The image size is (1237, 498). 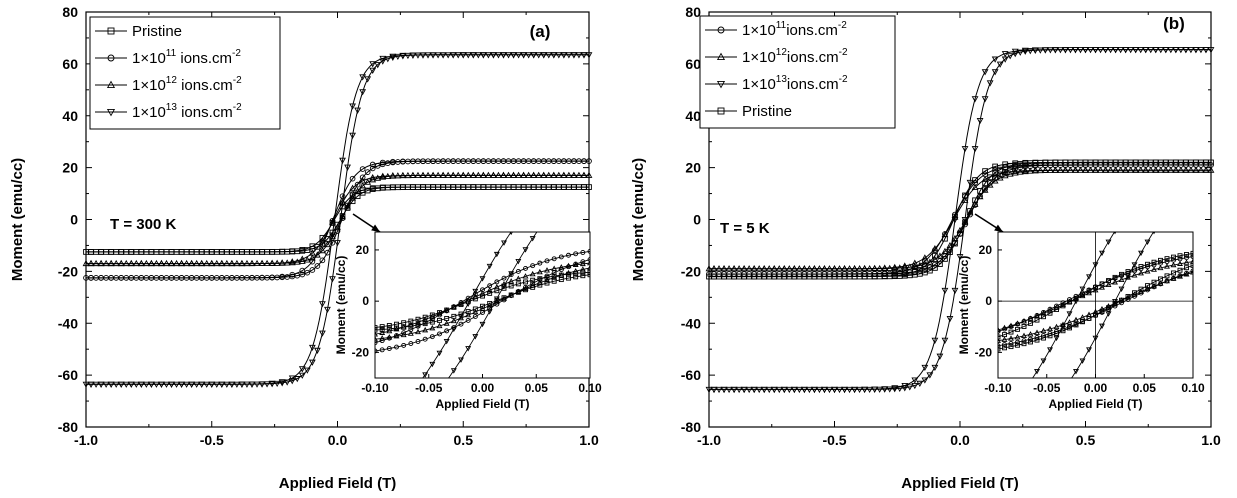 What do you see at coordinates (721, 56) in the screenshot?
I see `legend-marker` at bounding box center [721, 56].